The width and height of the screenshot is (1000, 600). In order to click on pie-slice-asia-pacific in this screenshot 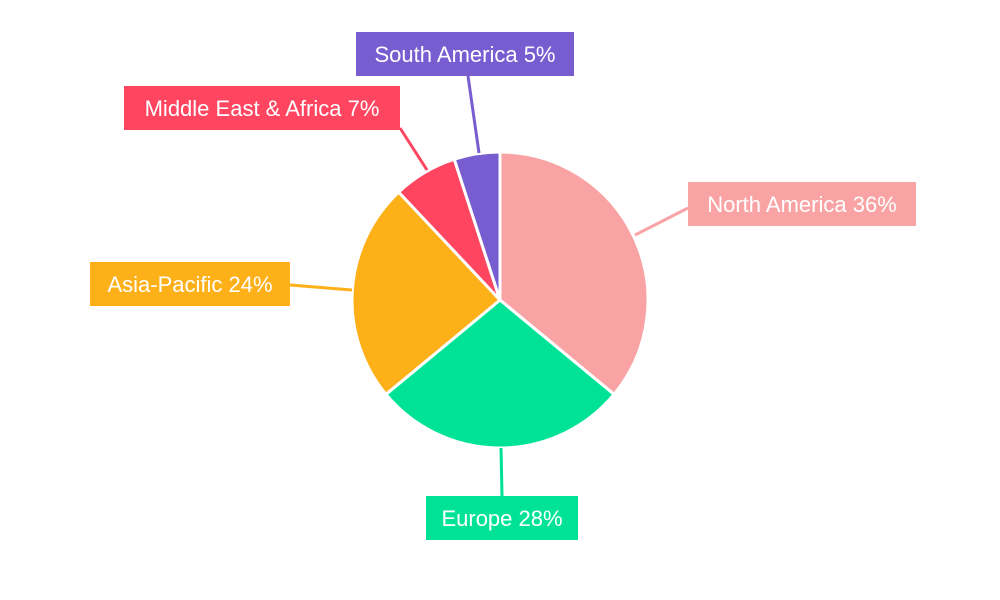, I will do `click(426, 293)`.